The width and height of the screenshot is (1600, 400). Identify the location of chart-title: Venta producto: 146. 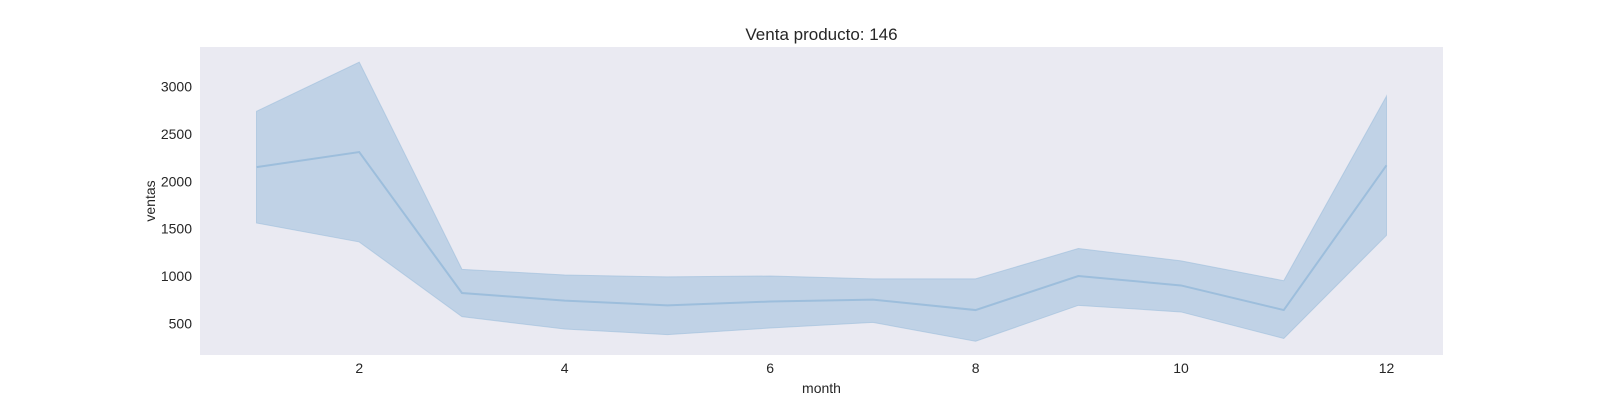
(821, 34).